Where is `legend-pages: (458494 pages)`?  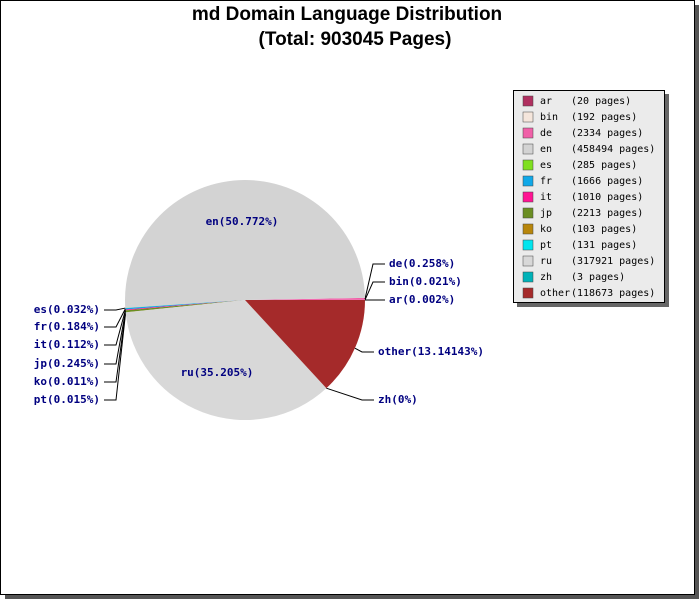
legend-pages: (458494 pages) is located at coordinates (613, 149).